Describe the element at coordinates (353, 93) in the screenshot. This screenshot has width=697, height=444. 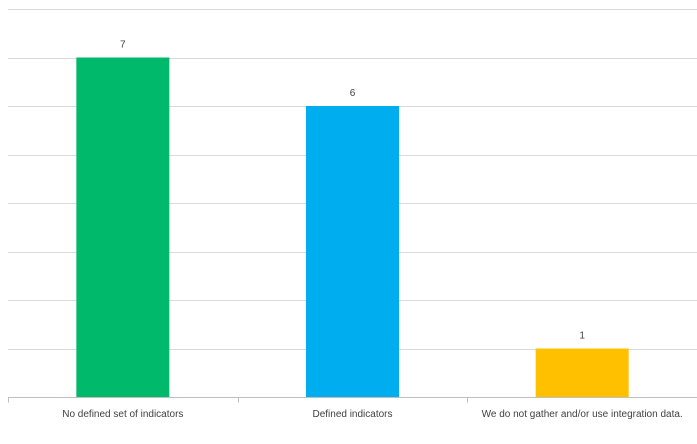
I see `data-label: 6` at that location.